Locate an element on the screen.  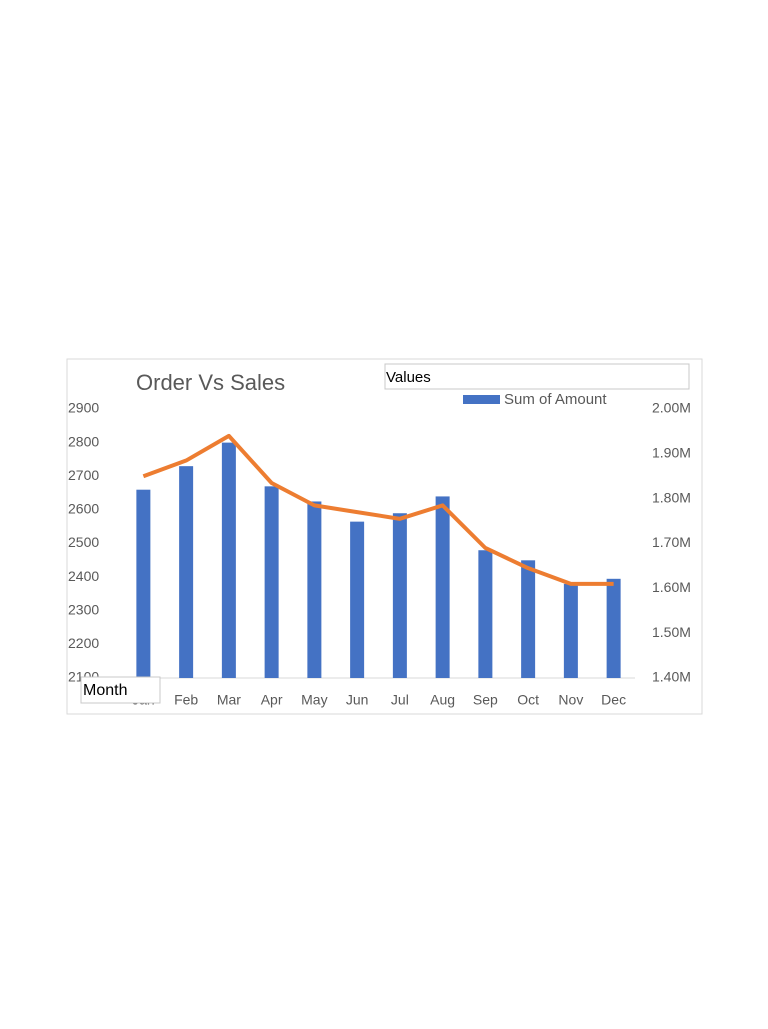
x-tick-label: Sep is located at coordinates (485, 700).